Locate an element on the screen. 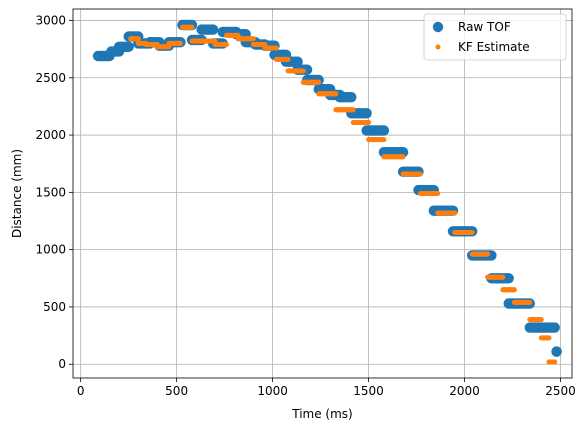 The height and width of the screenshot is (436, 580). y-tick-label: 2500 is located at coordinates (50, 78).